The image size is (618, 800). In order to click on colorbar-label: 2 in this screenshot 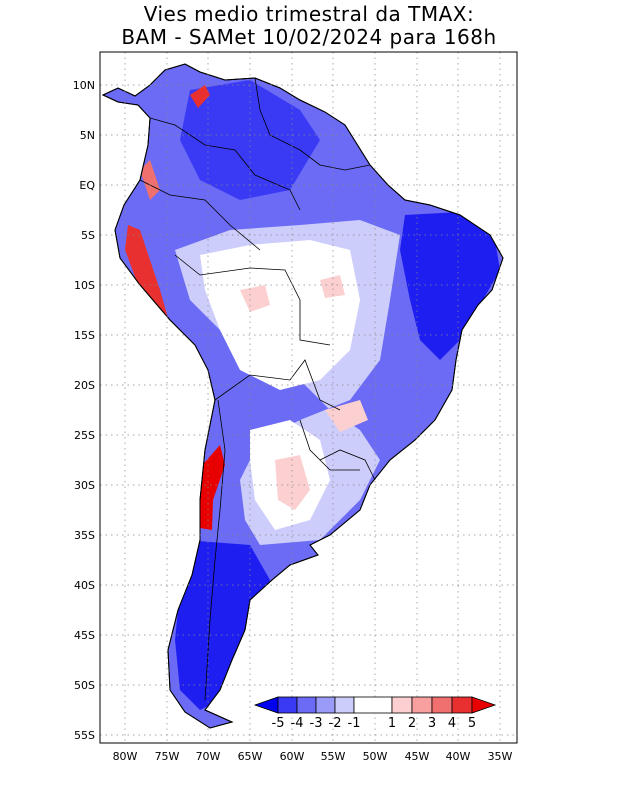, I will do `click(412, 723)`.